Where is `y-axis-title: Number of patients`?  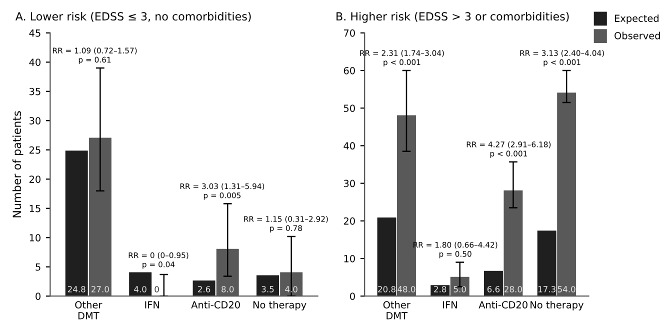 y-axis-title: Number of patients is located at coordinates (18, 164).